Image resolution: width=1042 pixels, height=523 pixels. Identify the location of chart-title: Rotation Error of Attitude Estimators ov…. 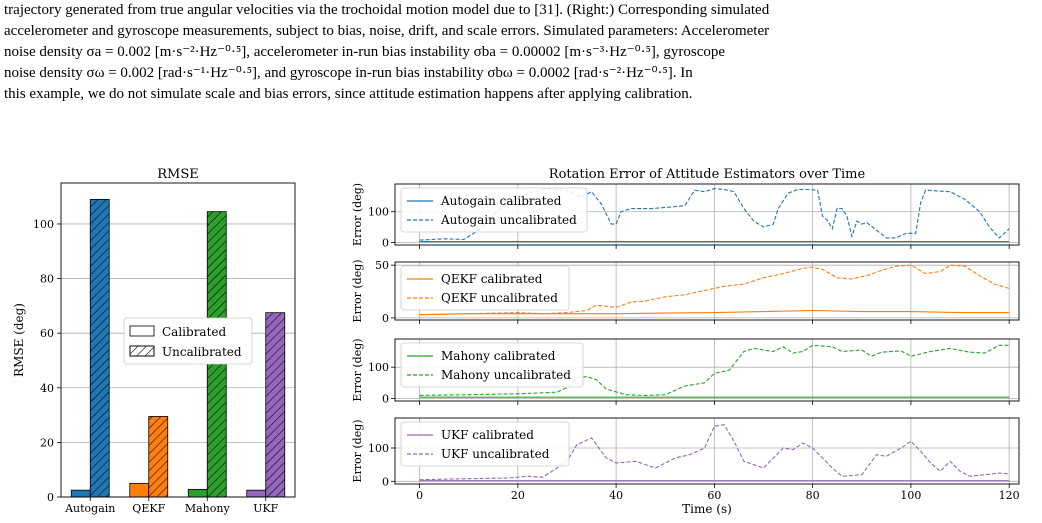
(707, 174).